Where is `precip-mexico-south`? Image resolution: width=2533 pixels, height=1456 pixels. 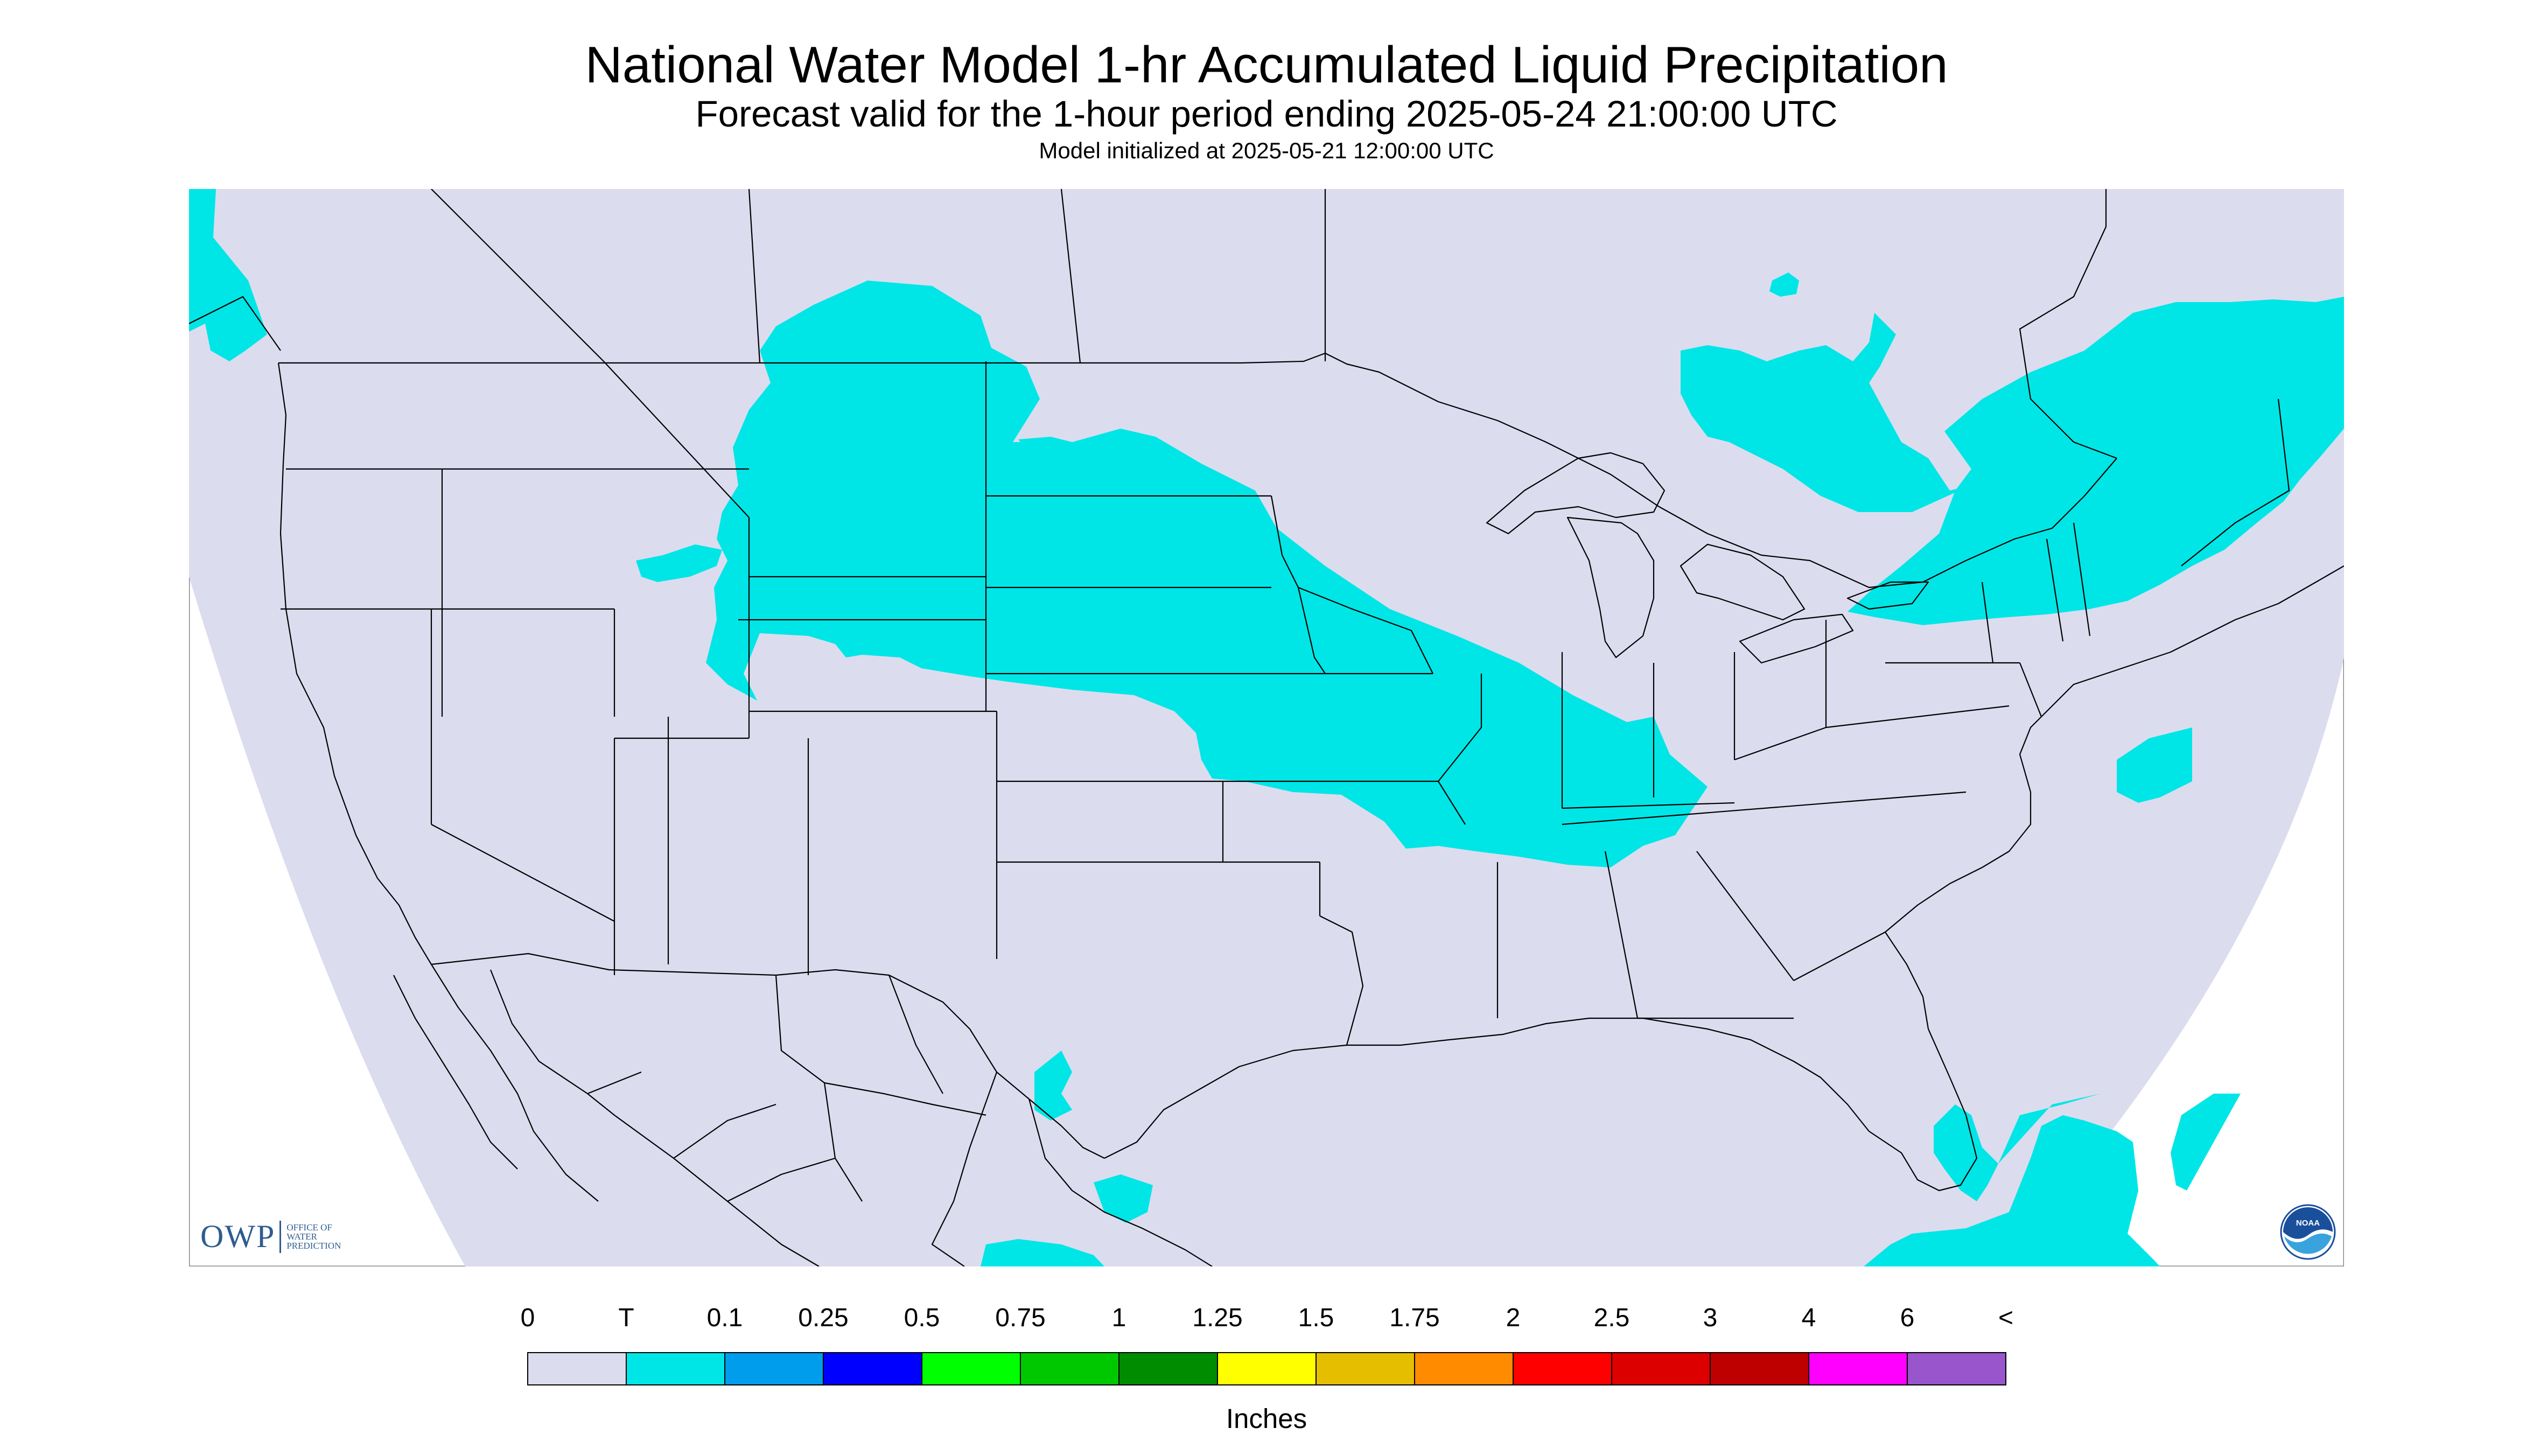 precip-mexico-south is located at coordinates (1042, 1252).